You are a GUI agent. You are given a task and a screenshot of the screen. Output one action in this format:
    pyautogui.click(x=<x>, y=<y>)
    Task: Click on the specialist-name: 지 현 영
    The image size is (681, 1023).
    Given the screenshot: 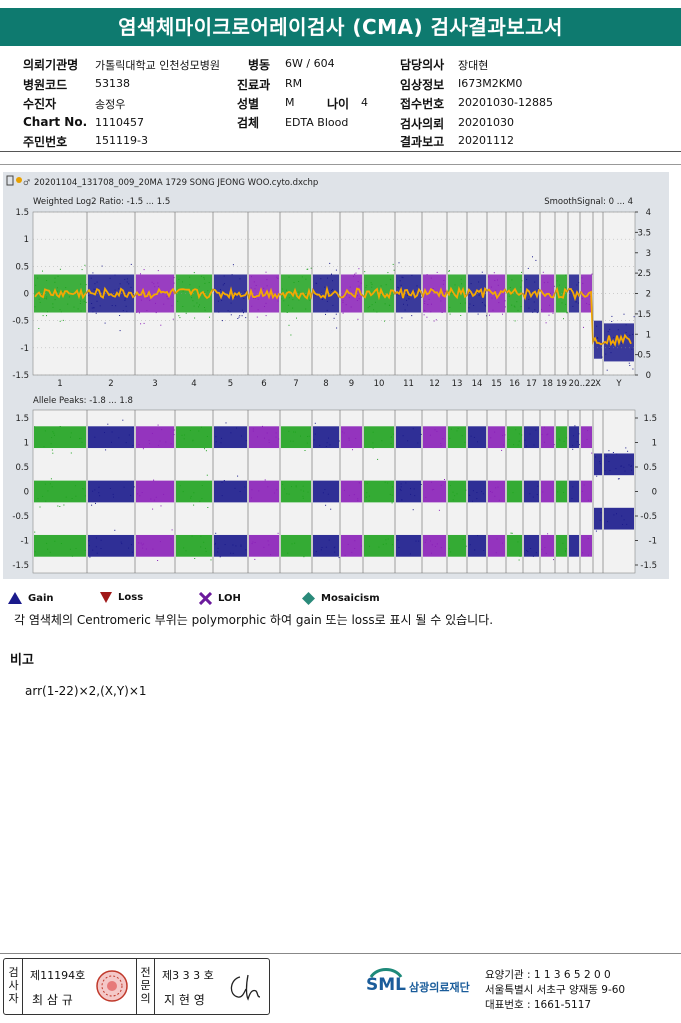 What is the action you would take?
    pyautogui.click(x=184, y=1000)
    